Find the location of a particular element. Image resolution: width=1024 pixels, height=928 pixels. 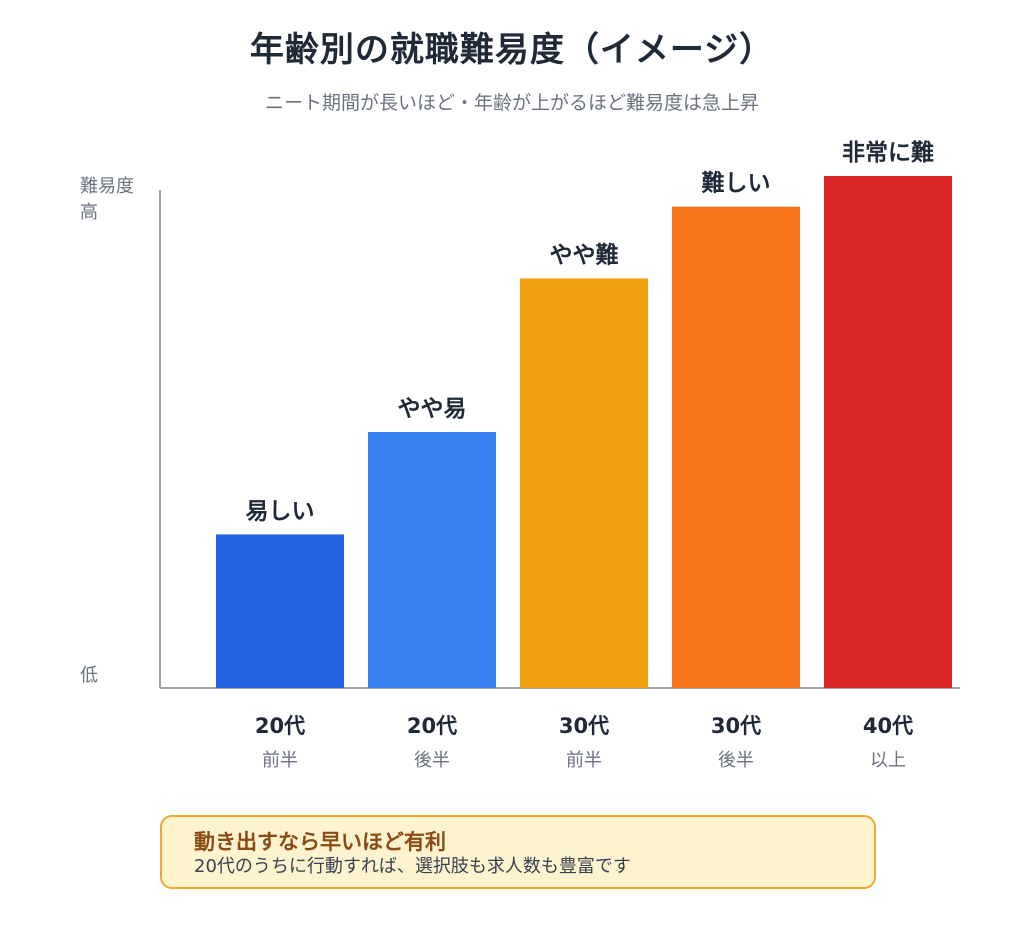

x-tick-label-3: 30代 is located at coordinates (736, 726).